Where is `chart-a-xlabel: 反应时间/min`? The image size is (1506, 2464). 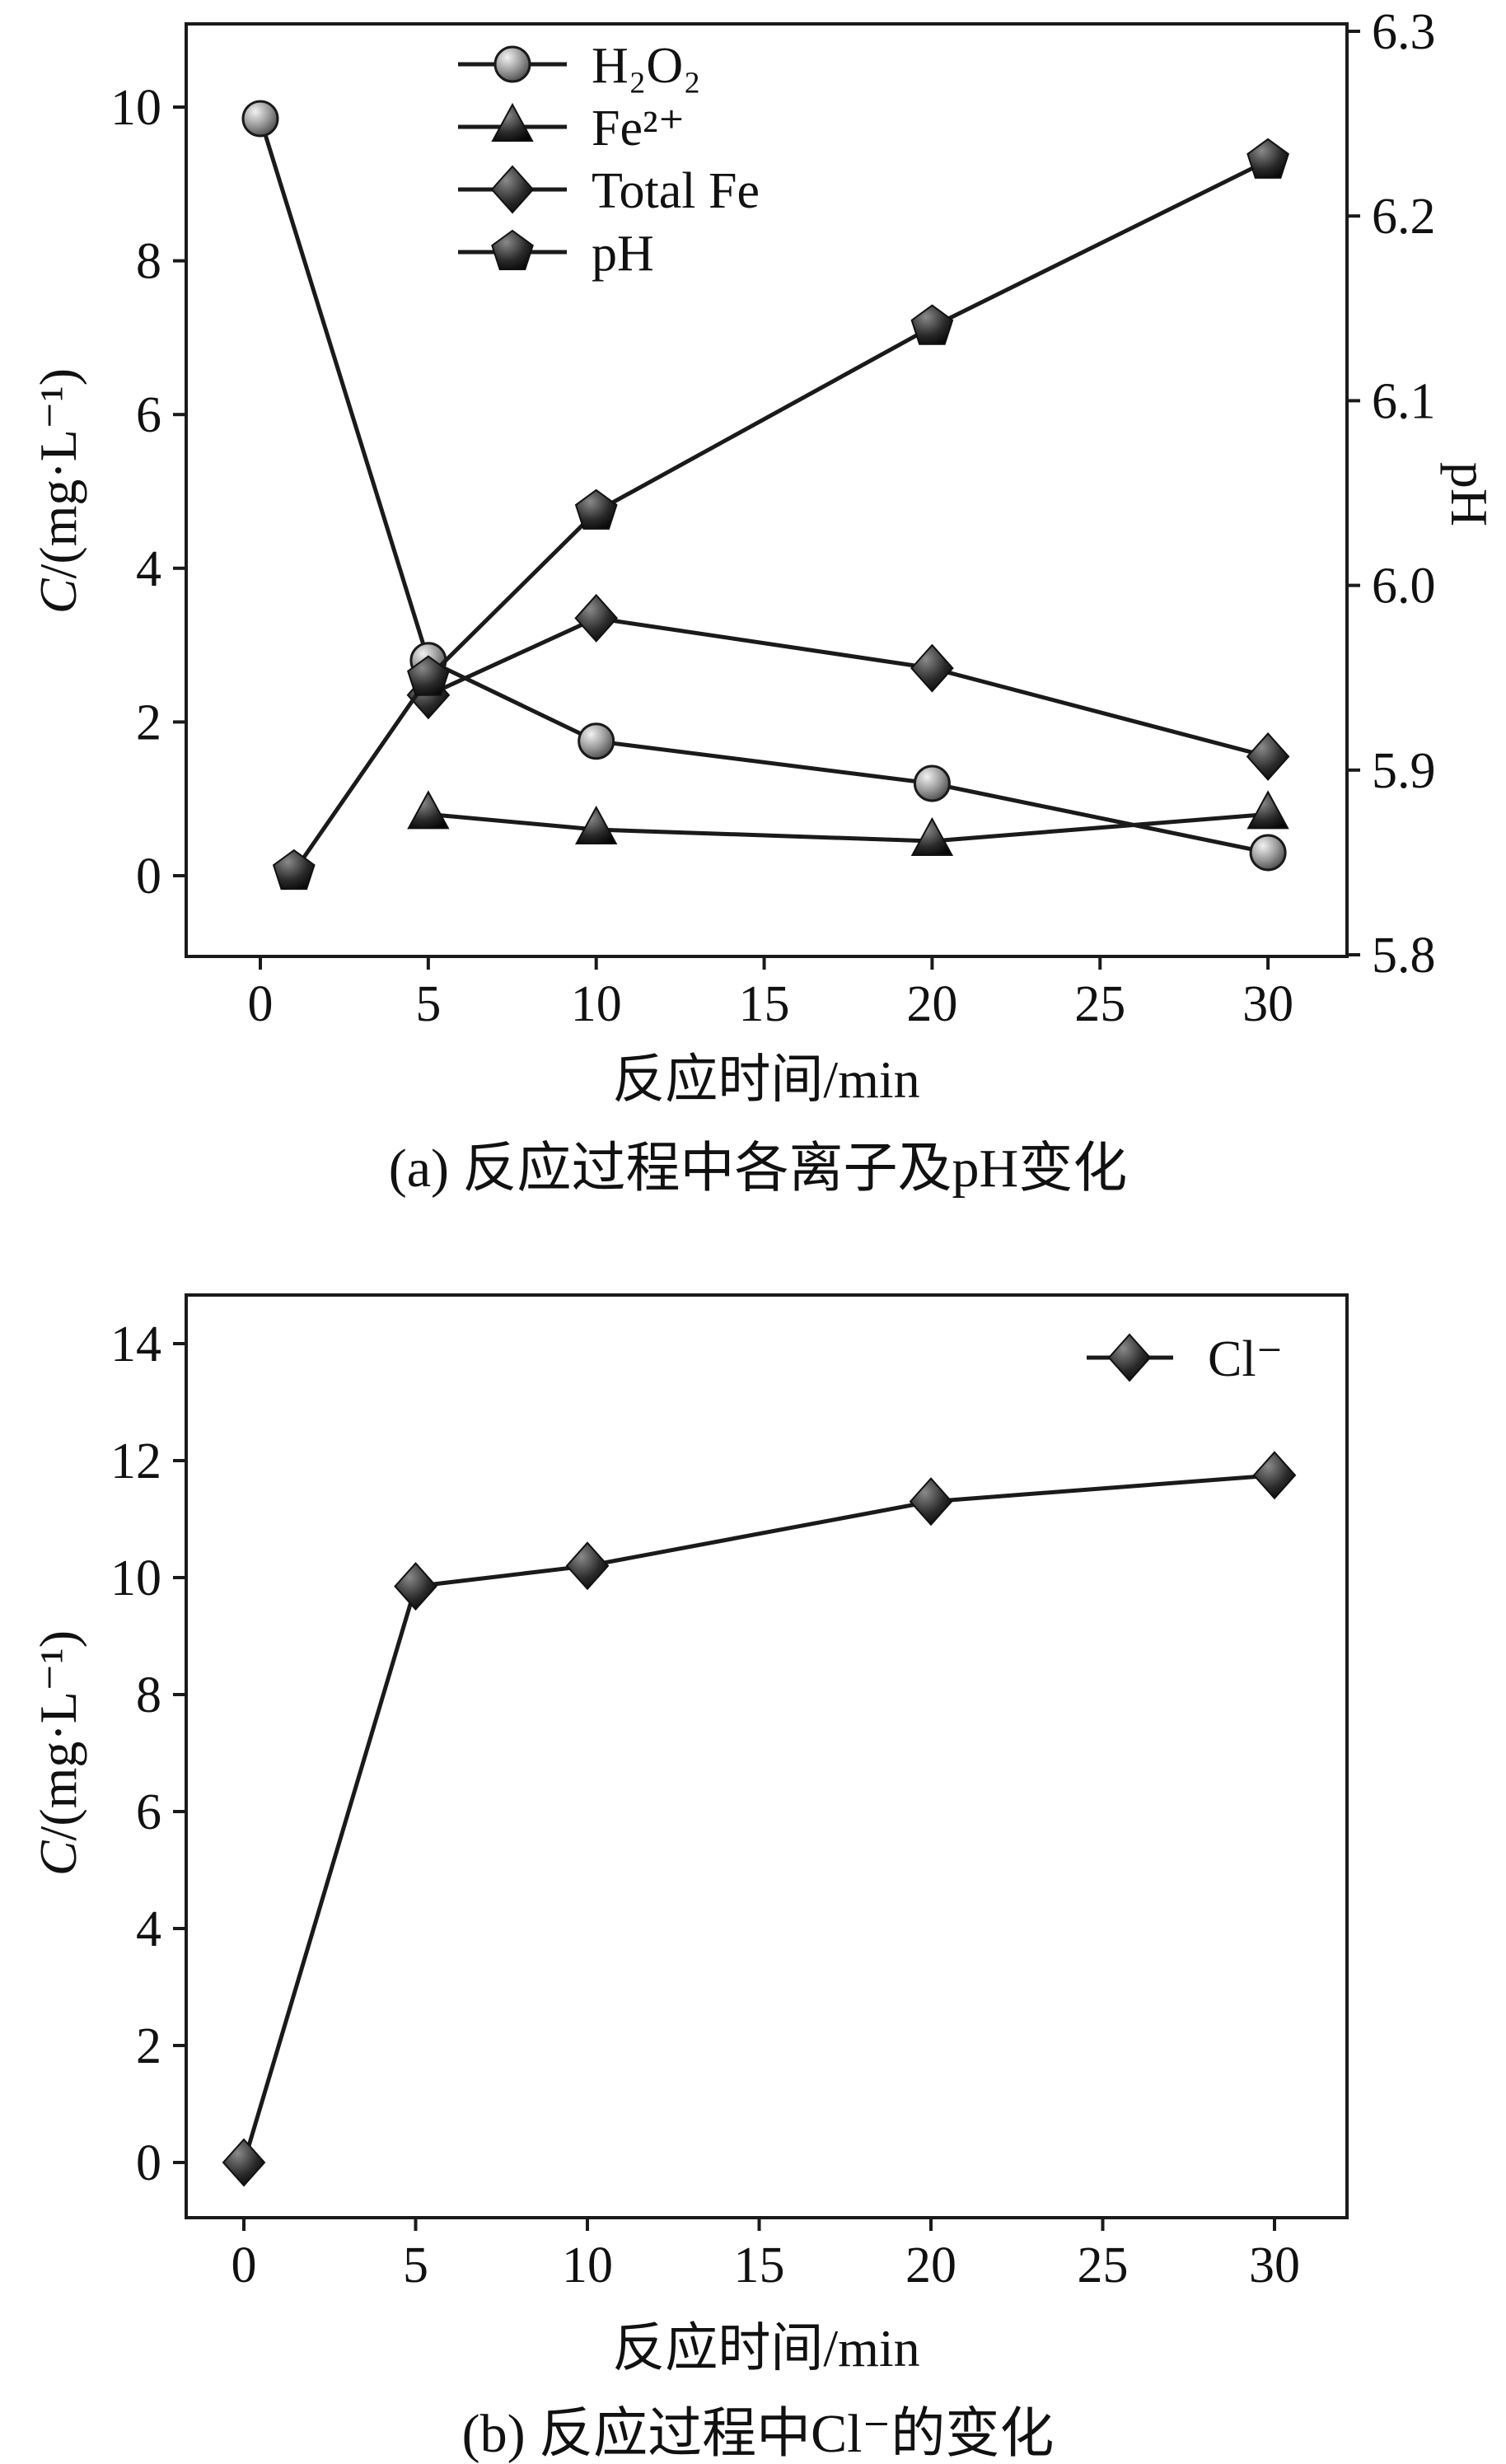 chart-a-xlabel: 反应时间/min is located at coordinates (765, 1079).